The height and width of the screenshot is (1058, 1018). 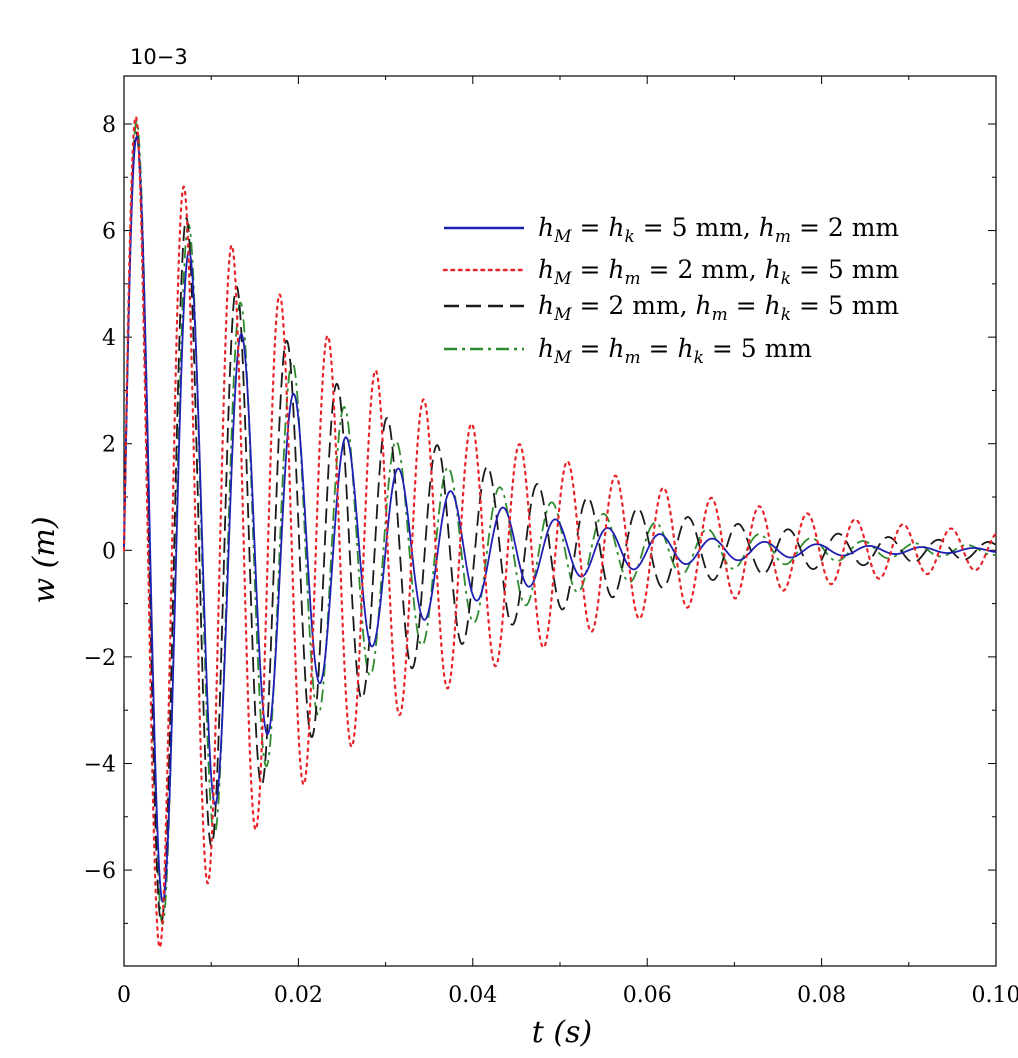 What do you see at coordinates (298, 995) in the screenshot?
I see `x-tick-label: 0.02` at bounding box center [298, 995].